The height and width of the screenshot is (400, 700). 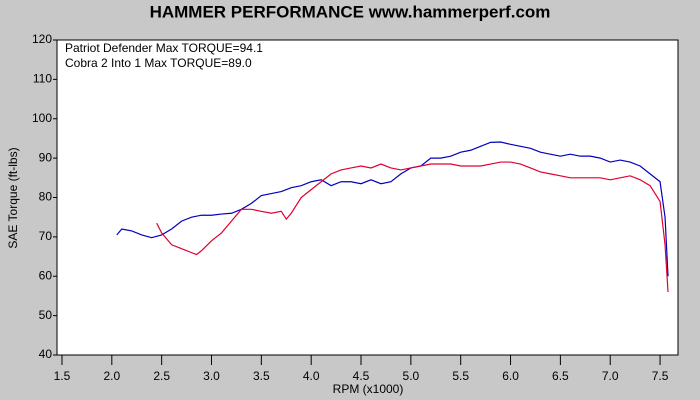 I want to click on x-tick-label: 6.0, so click(x=510, y=376).